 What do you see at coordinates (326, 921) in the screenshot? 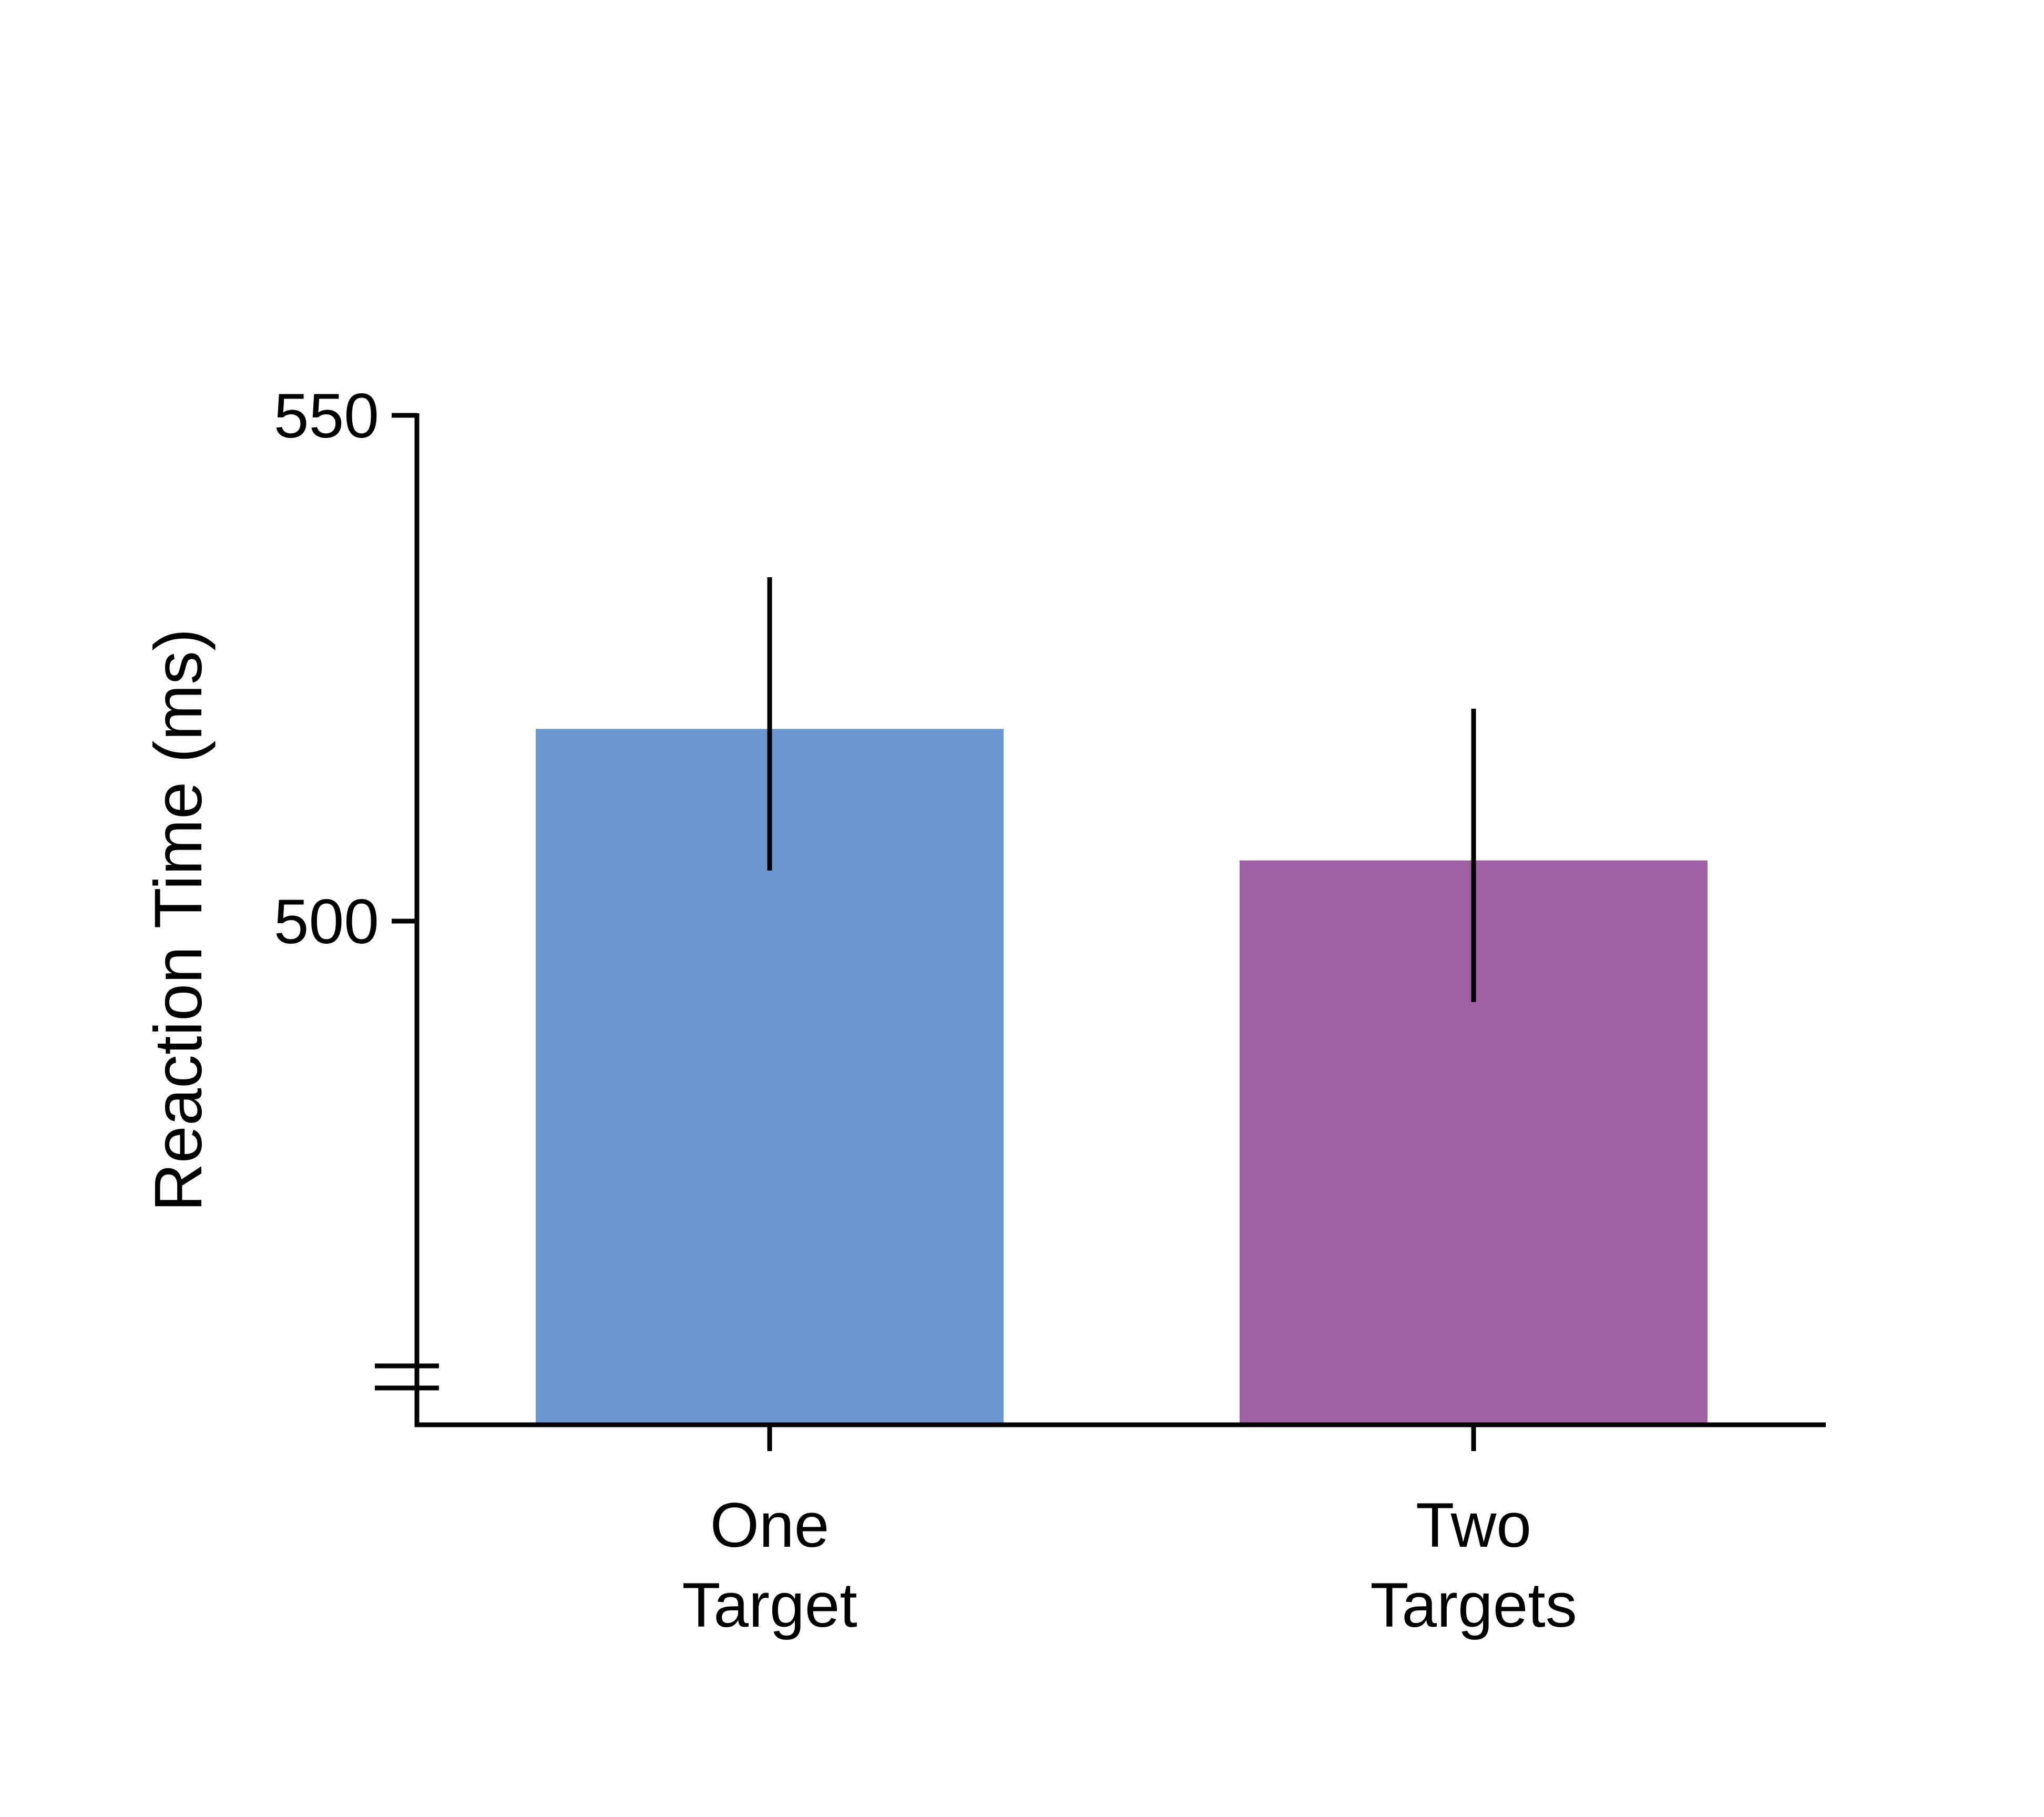
I see `y-tick-label-500: 500` at bounding box center [326, 921].